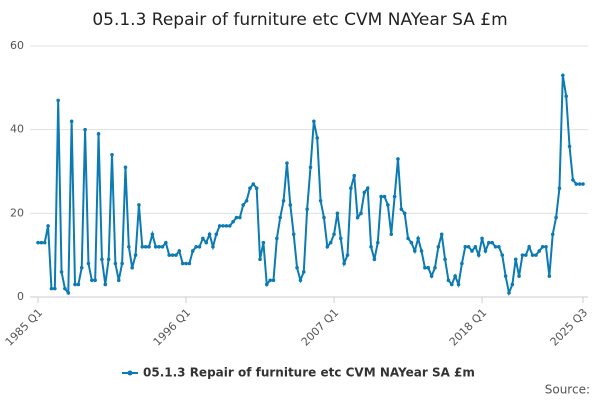 Image resolution: width=600 pixels, height=400 pixels. Describe the element at coordinates (24, 327) in the screenshot. I see `x-tick-label: 1985 Q1` at that location.